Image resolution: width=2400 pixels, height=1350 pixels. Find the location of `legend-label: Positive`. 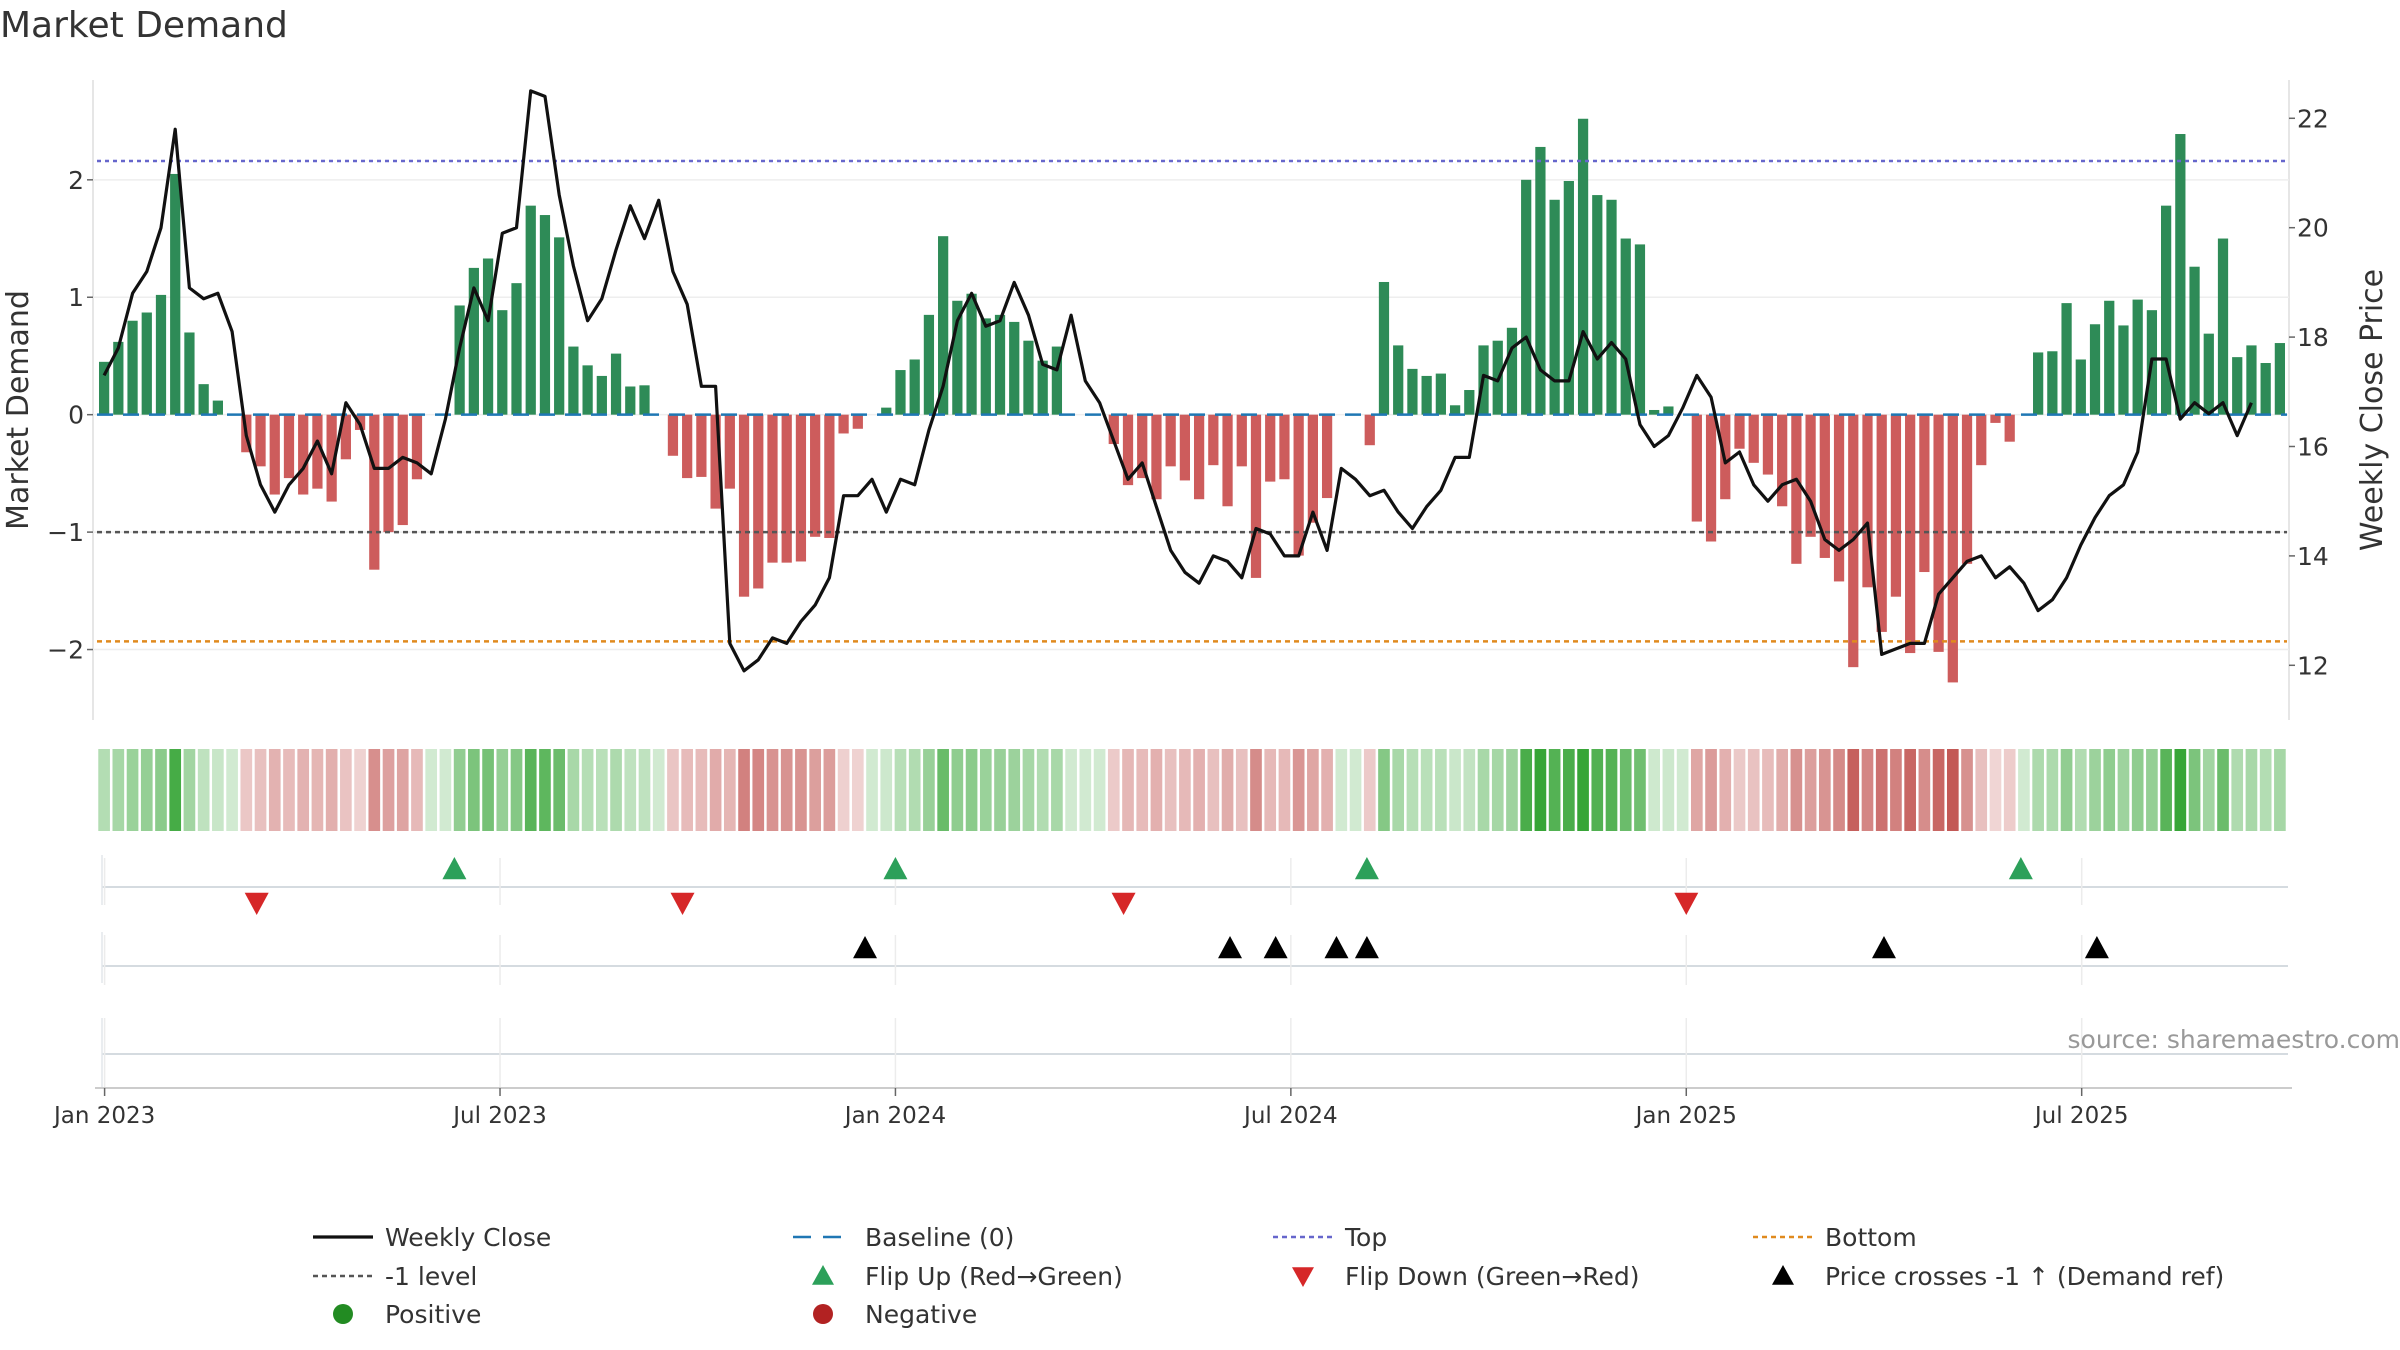

legend-label: Positive is located at coordinates (433, 1314).